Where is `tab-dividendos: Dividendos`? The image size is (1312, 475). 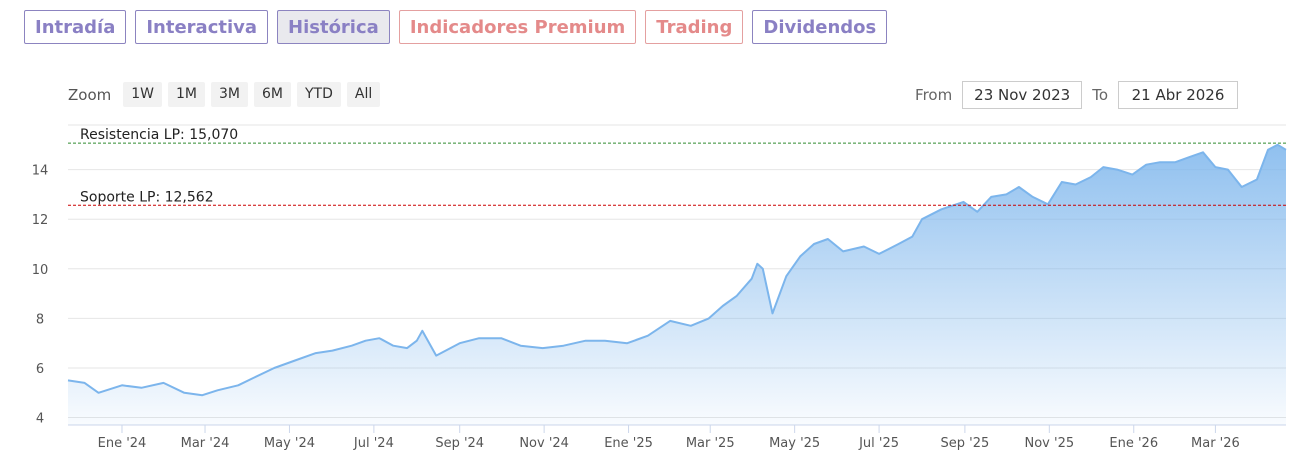
tab-dividendos: Dividendos is located at coordinates (820, 27).